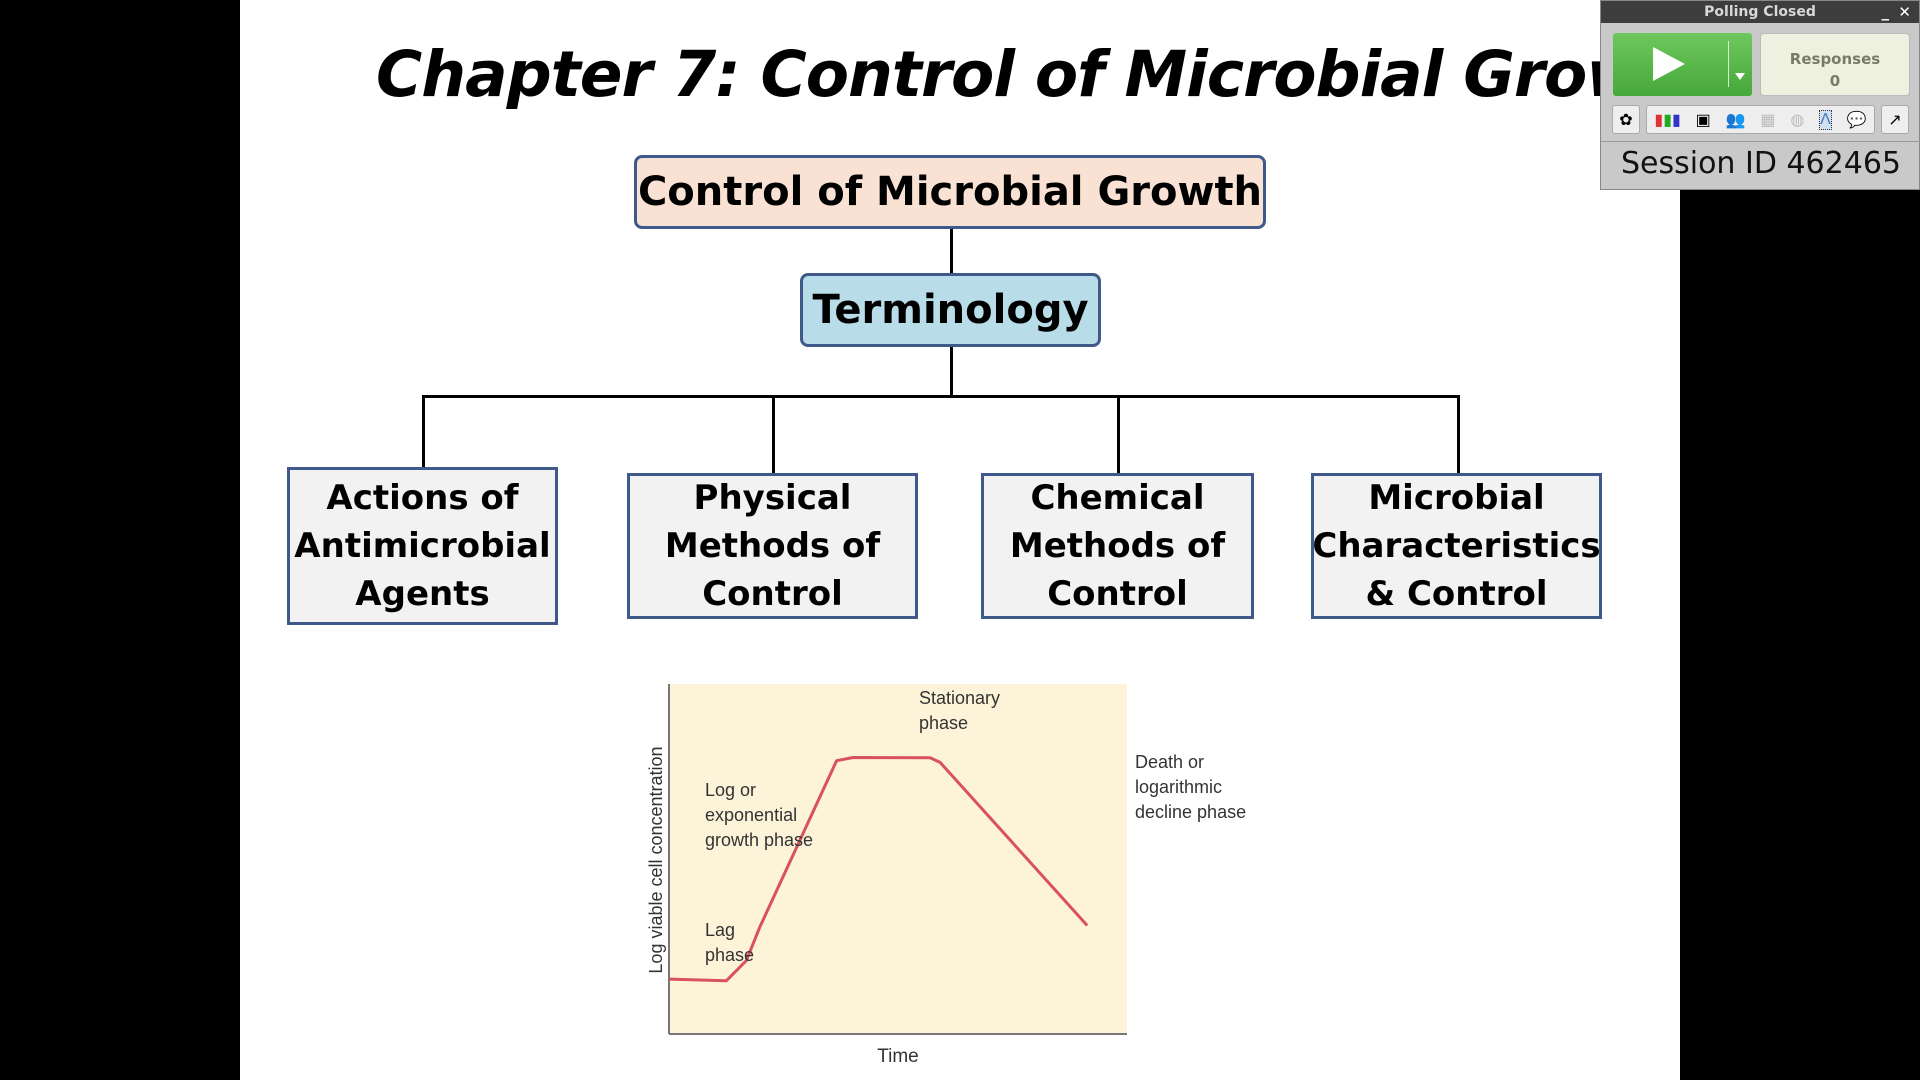 The height and width of the screenshot is (1080, 1920). I want to click on leaf-node: Microbial Characteristics & Control, so click(1456, 546).